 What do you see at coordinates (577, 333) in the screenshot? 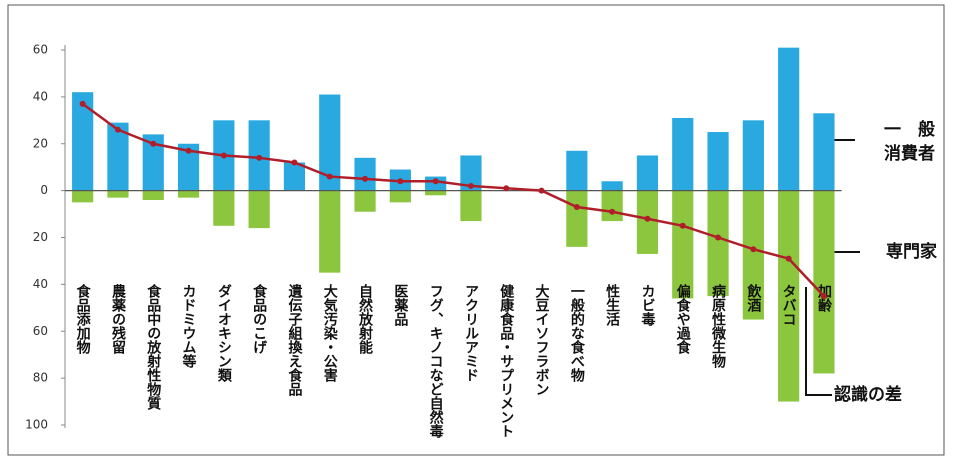
I see `x-tick-label: 一般的な食べ物` at bounding box center [577, 333].